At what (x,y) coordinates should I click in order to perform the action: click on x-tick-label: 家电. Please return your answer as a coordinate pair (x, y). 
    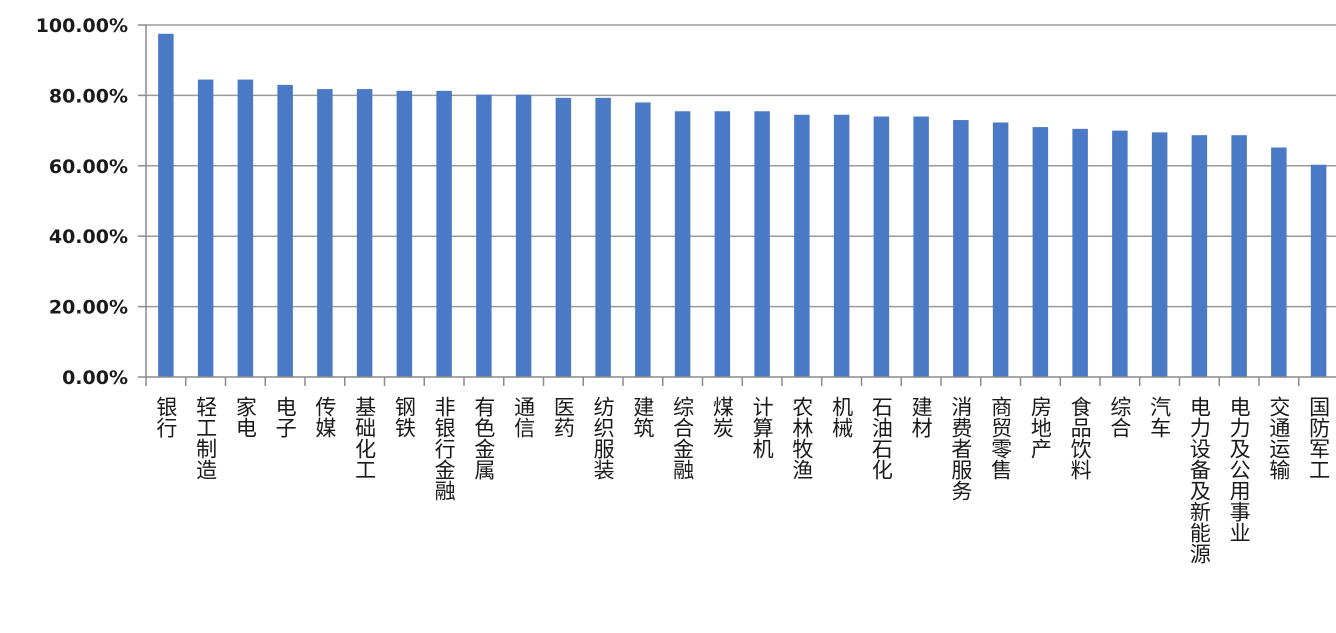
    Looking at the image, I should click on (245, 417).